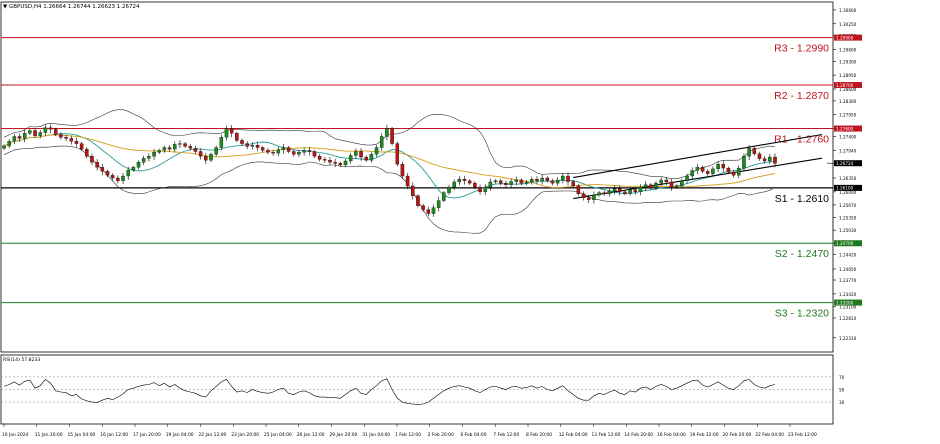 The width and height of the screenshot is (940, 444). What do you see at coordinates (842, 390) in the screenshot?
I see `rsi-tick-label: 50` at bounding box center [842, 390].